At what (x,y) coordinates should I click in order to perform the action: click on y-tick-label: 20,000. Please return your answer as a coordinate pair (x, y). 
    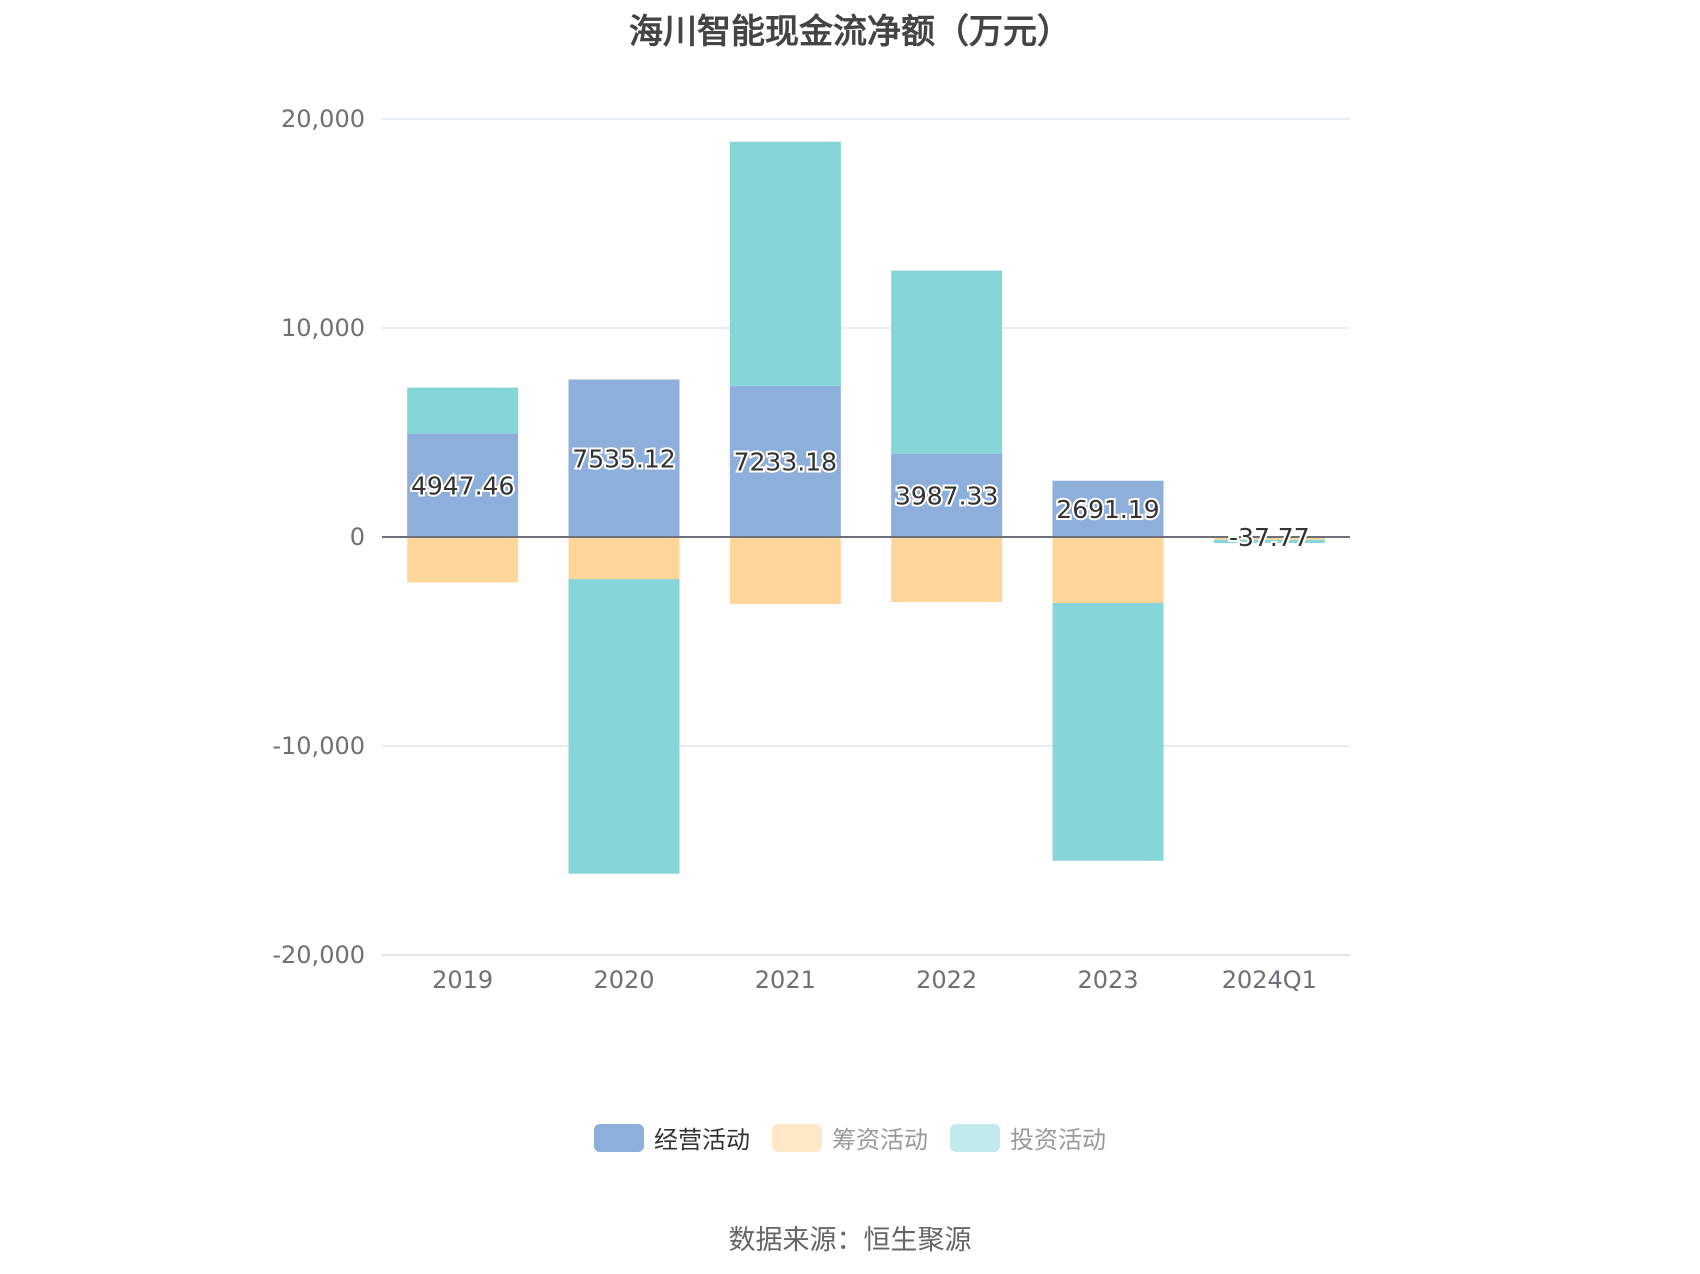
    Looking at the image, I should click on (323, 119).